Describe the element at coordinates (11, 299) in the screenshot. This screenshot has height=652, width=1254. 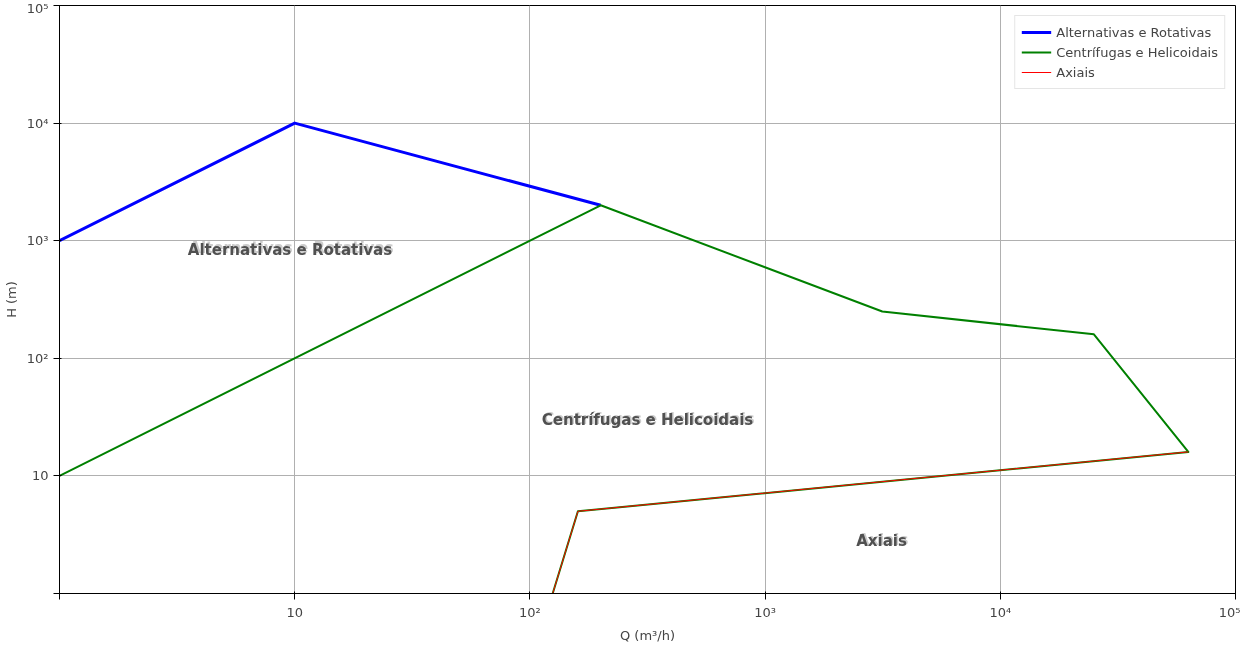
I see `y-axis-title: H (m)` at that location.